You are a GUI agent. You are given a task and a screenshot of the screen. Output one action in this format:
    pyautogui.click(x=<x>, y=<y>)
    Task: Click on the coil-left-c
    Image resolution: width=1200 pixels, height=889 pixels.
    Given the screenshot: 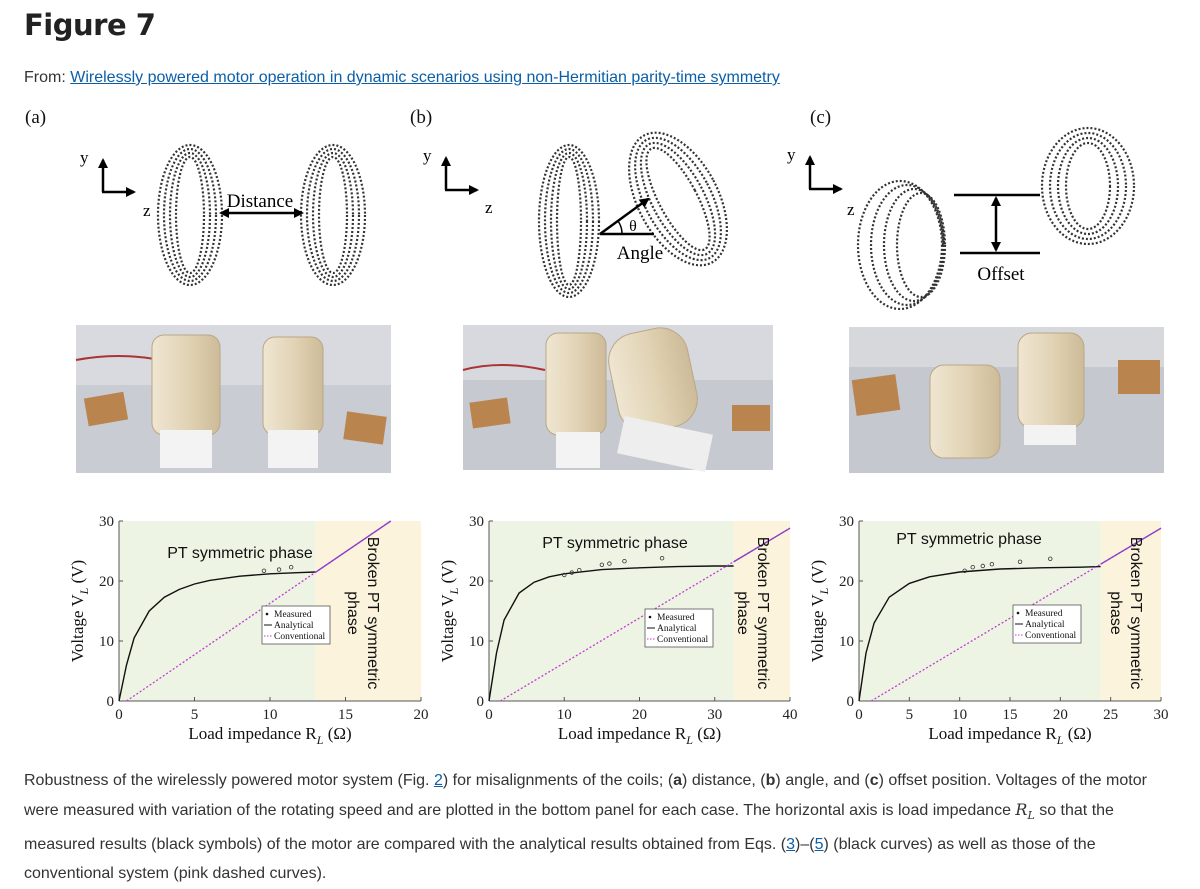 What is the action you would take?
    pyautogui.click(x=901, y=245)
    